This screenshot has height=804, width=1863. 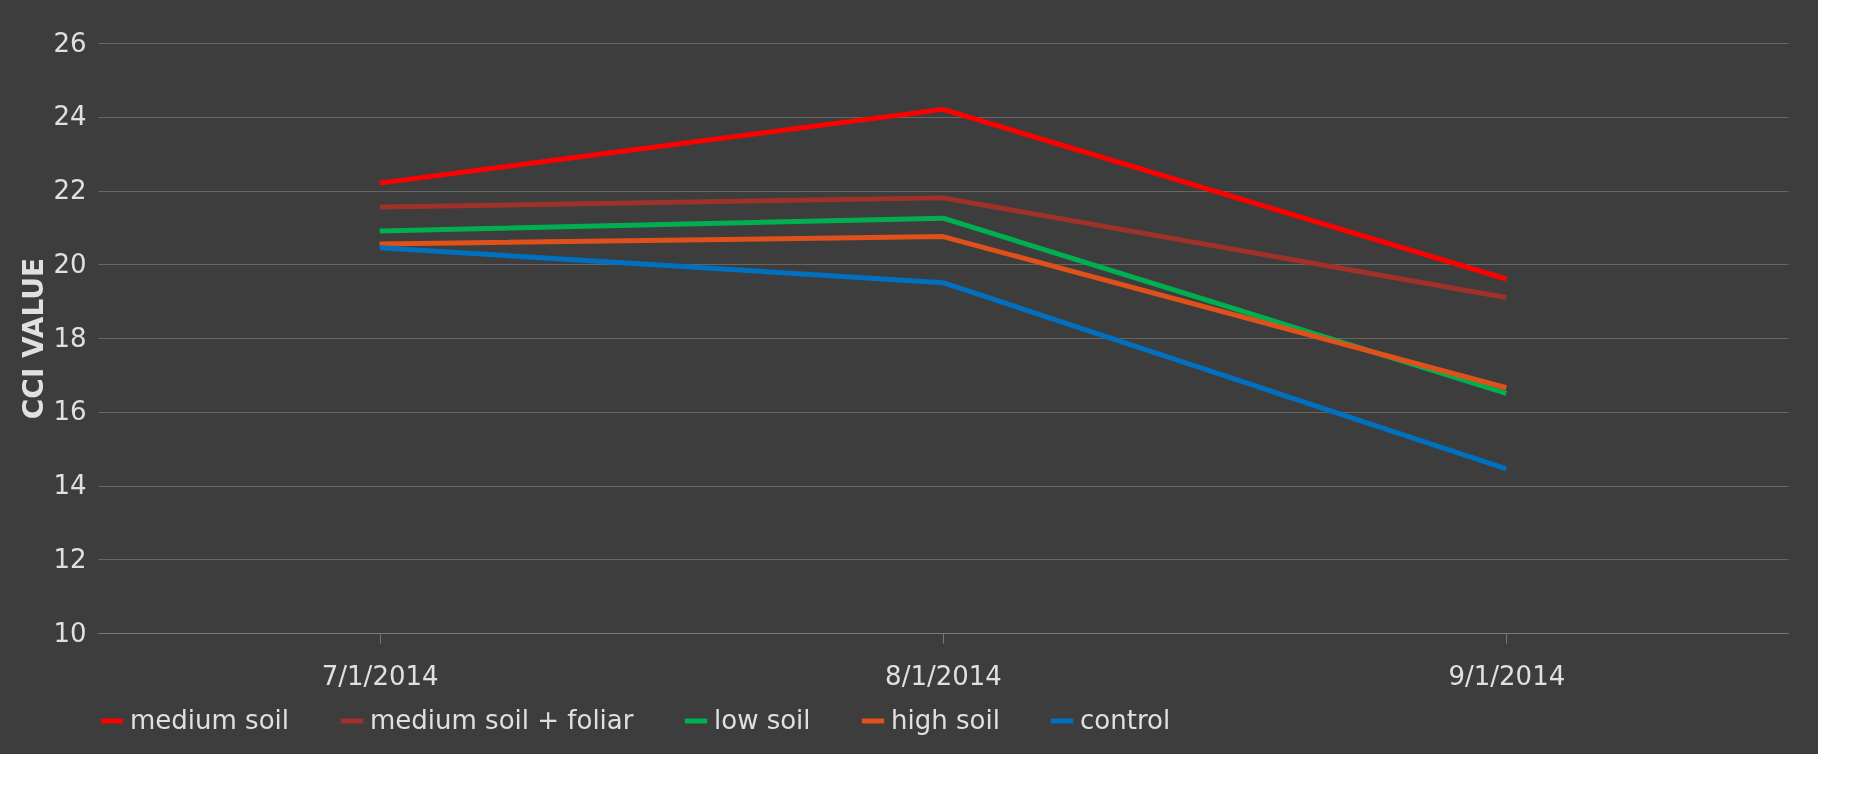 I want to click on y-tick-label: 26, so click(x=70, y=42).